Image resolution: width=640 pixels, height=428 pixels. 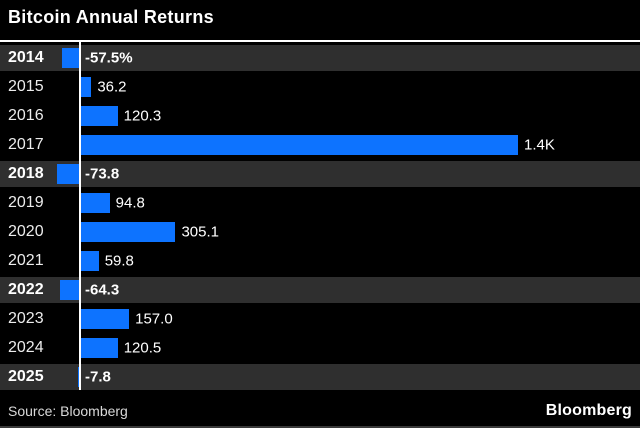 I want to click on chart-row: 2025 -7.8, so click(x=320, y=377).